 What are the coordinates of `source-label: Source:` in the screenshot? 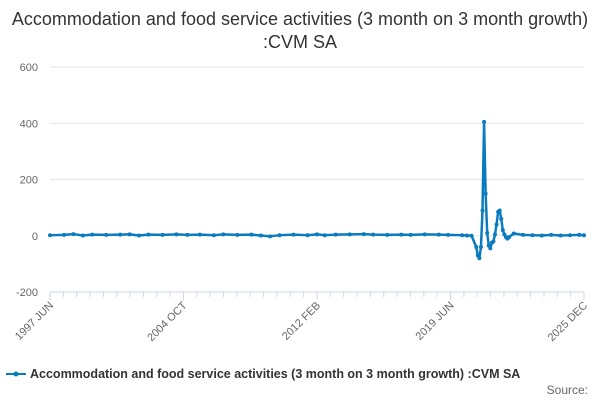 It's located at (567, 390).